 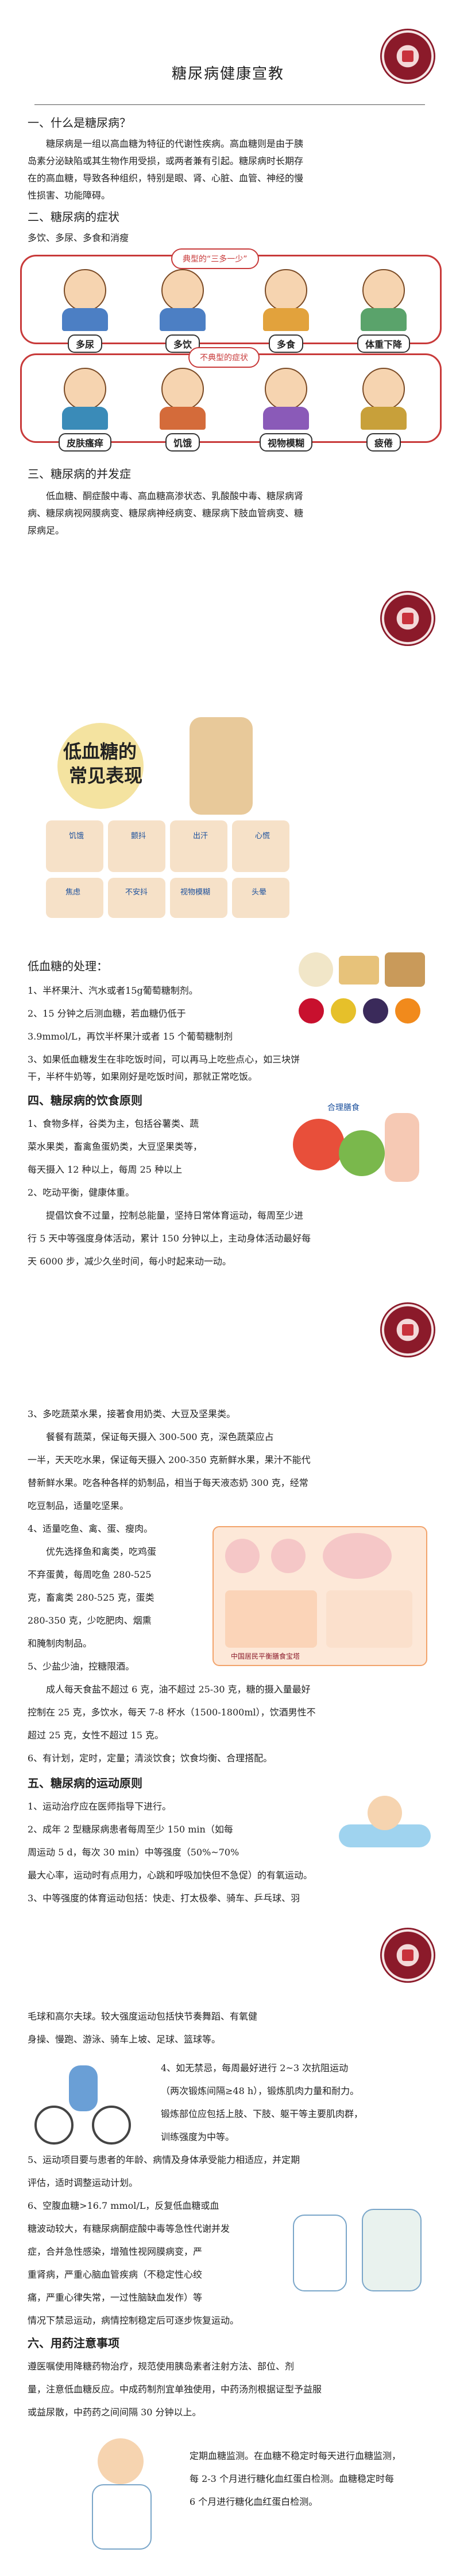 What do you see at coordinates (385, 1821) in the screenshot?
I see `swimmer-illustration` at bounding box center [385, 1821].